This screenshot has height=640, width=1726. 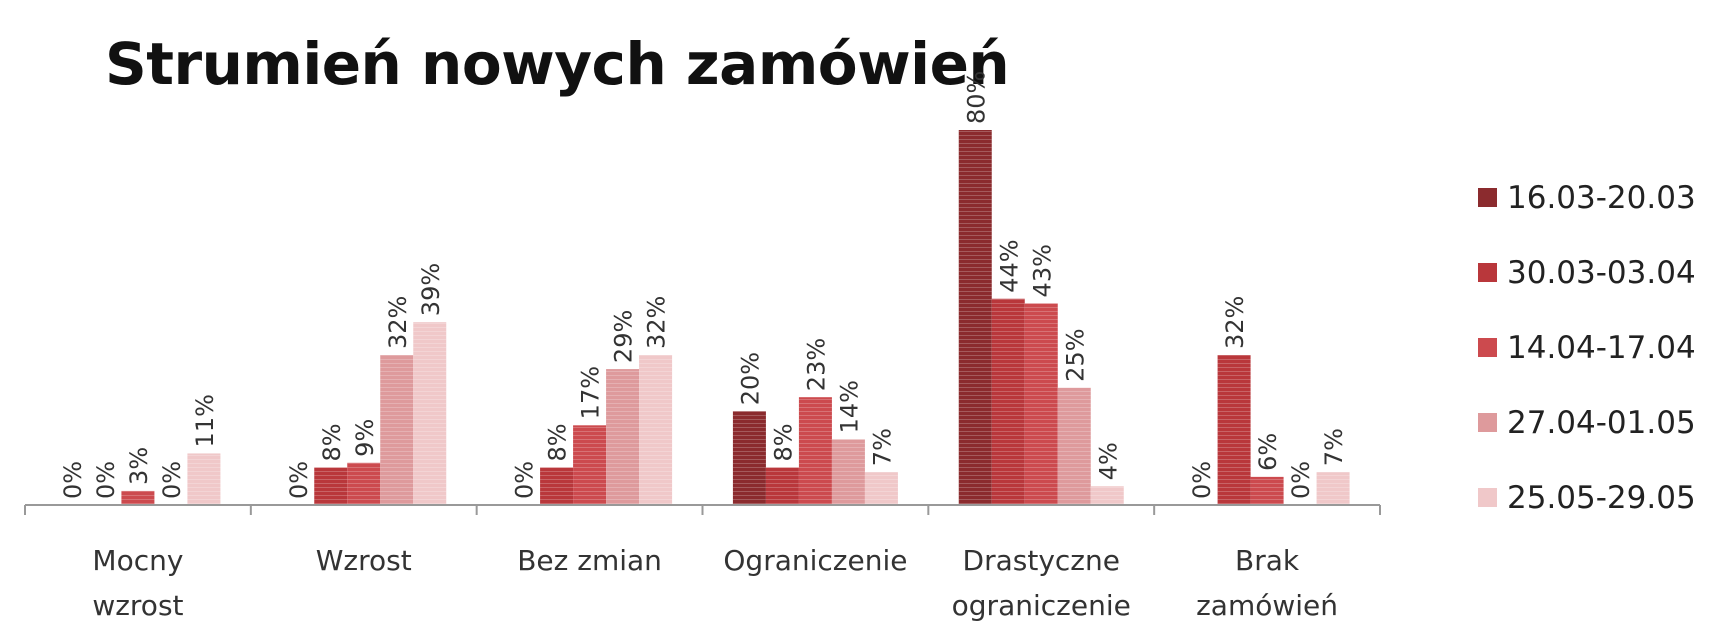 I want to click on data-label: 11%, so click(x=205, y=420).